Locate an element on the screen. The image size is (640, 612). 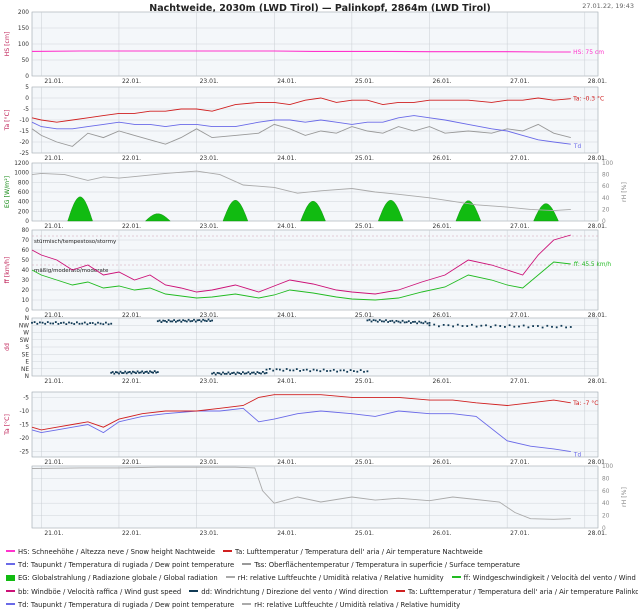
y-tick-label: -5 is located at coordinates (26, 110).